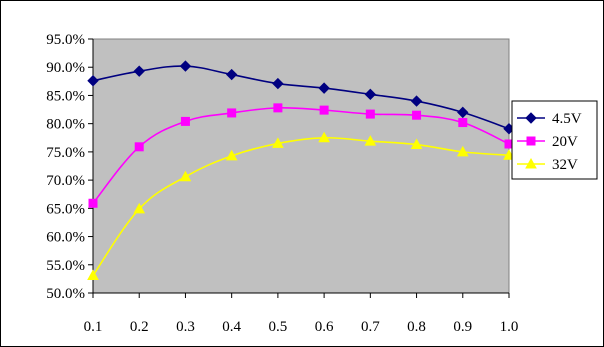 The width and height of the screenshot is (604, 347). What do you see at coordinates (462, 327) in the screenshot?
I see `x-tick-label: 0.9` at bounding box center [462, 327].